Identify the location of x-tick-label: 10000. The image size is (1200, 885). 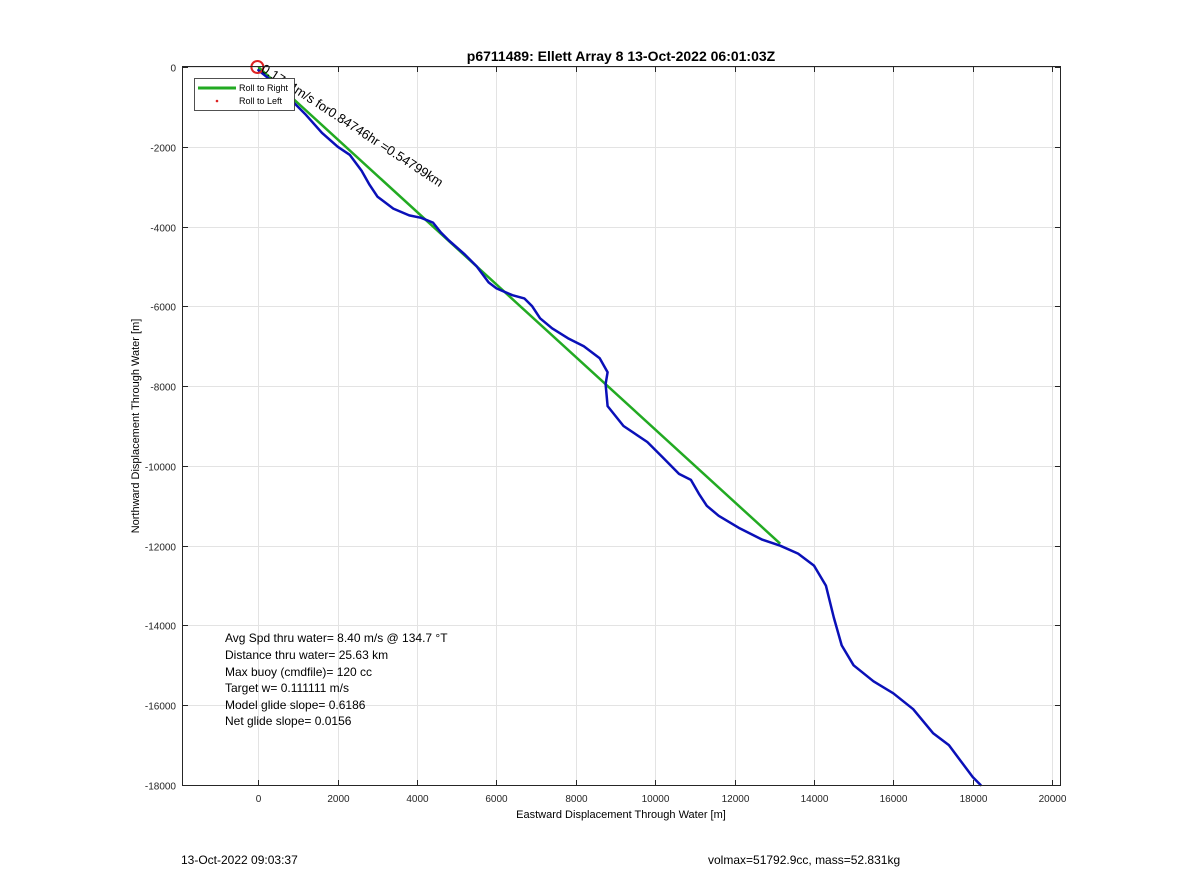
(656, 799).